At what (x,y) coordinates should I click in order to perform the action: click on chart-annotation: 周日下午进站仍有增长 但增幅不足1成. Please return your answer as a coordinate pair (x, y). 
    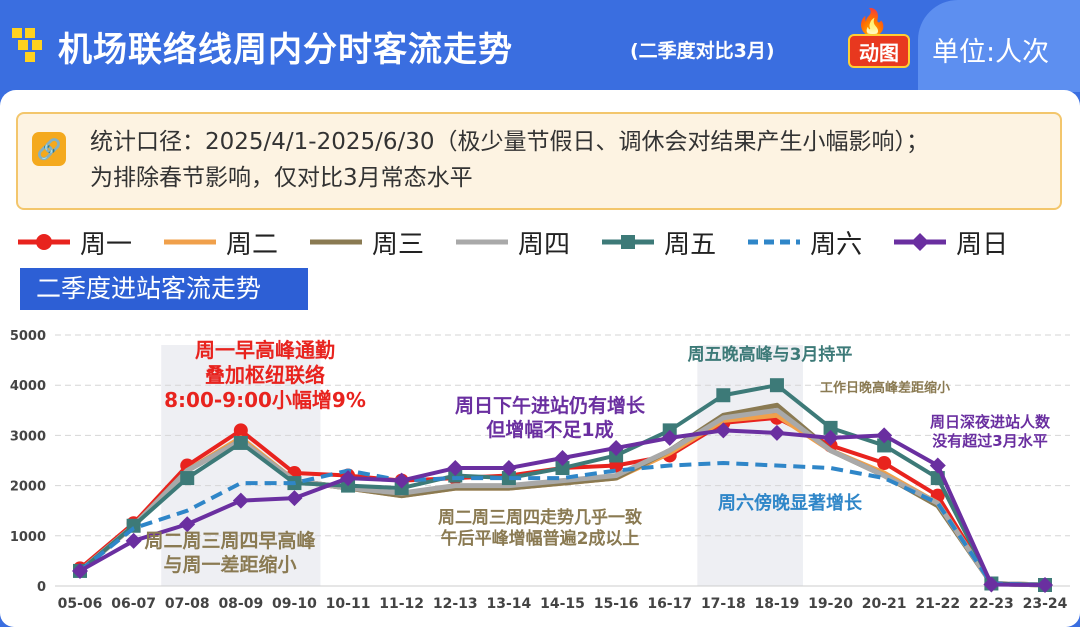
    Looking at the image, I should click on (549, 418).